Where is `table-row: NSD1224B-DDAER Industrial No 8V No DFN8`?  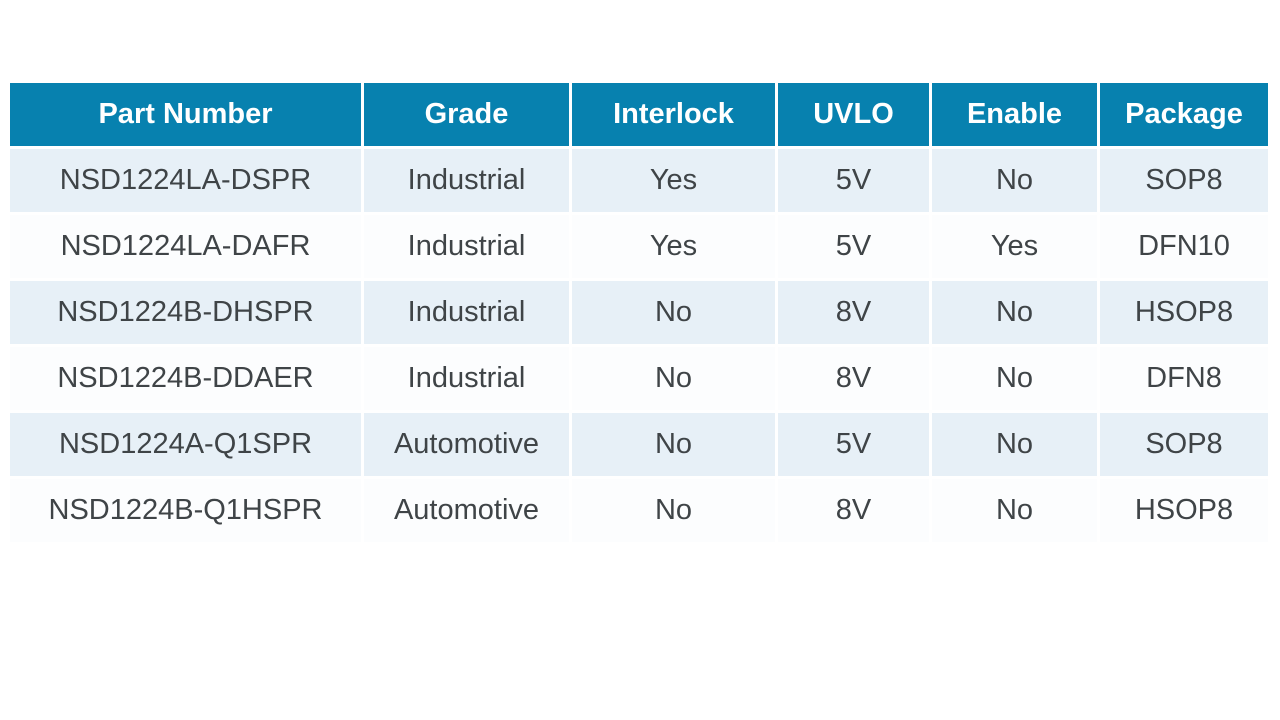
table-row: NSD1224B-DDAER Industrial No 8V No DFN8 is located at coordinates (639, 380).